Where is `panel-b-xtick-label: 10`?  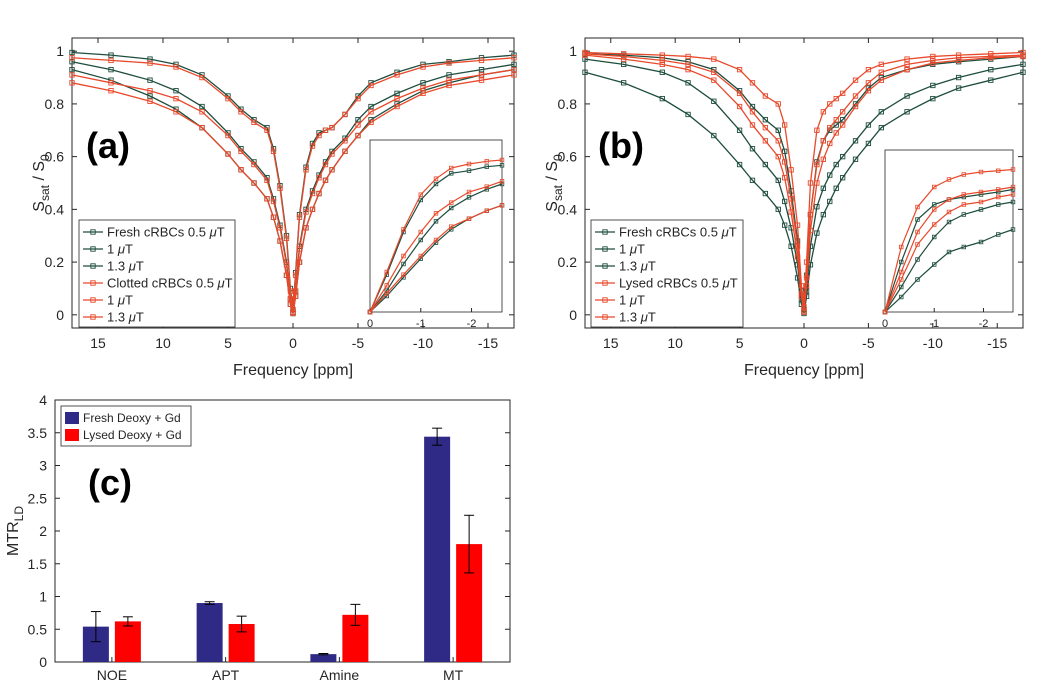
panel-b-xtick-label: 10 is located at coordinates (675, 343).